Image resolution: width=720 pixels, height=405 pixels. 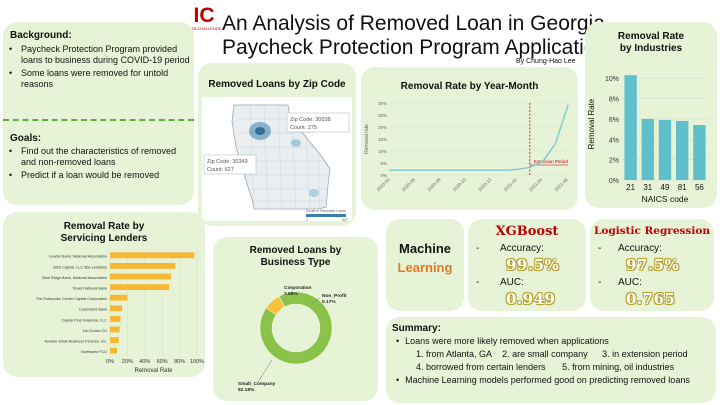 What do you see at coordinates (298, 288) in the screenshot?
I see `corporation-label-name: Corporation` at bounding box center [298, 288].